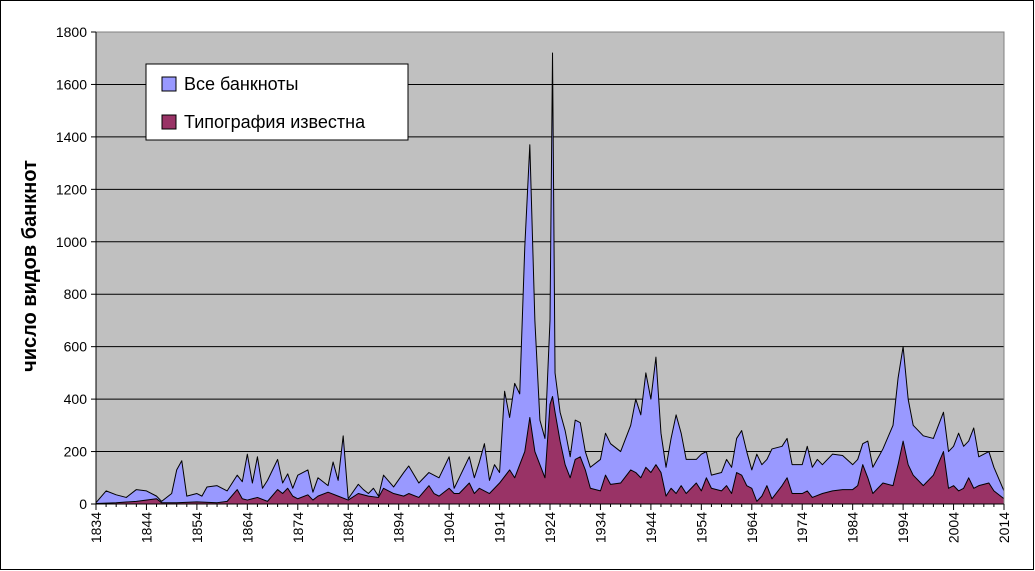  What do you see at coordinates (550, 527) in the screenshot?
I see `x-tick-label-1924: 1924` at bounding box center [550, 527].